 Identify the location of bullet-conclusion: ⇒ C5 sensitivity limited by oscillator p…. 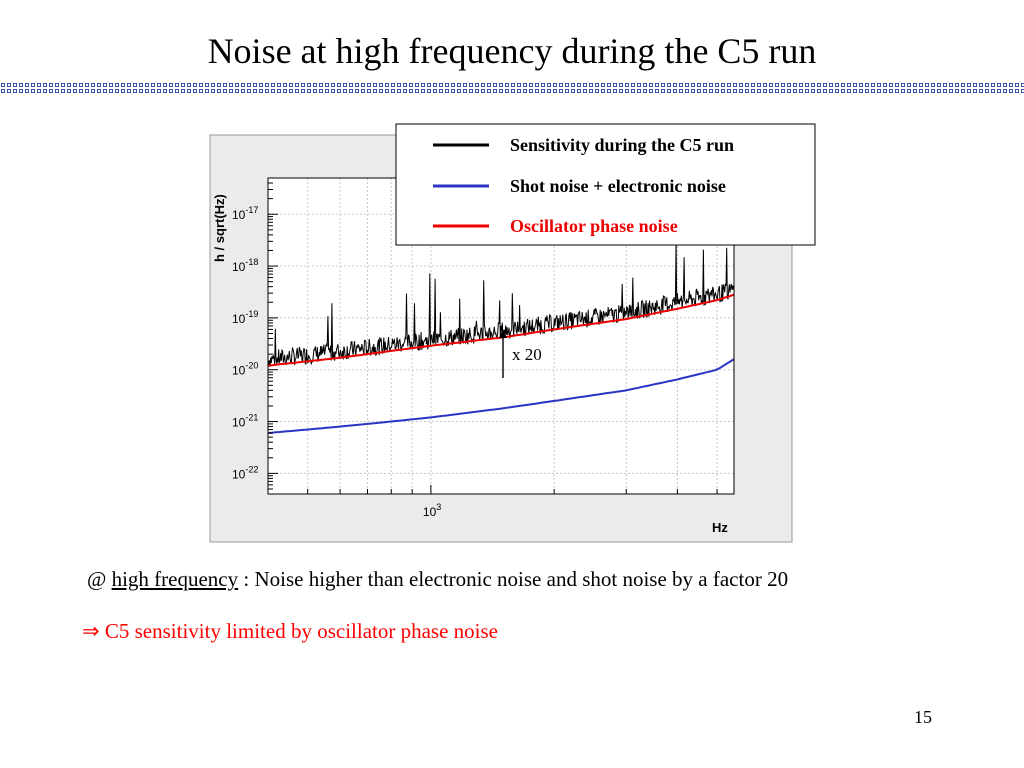
(290, 631).